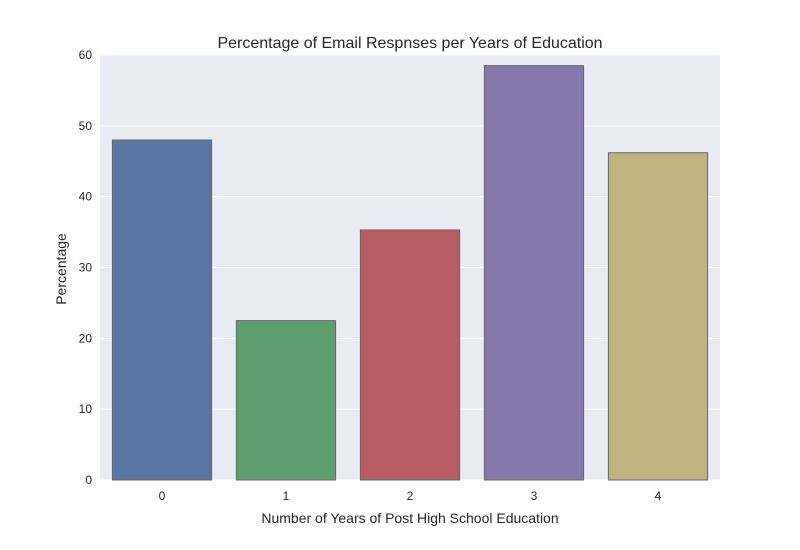 This screenshot has width=800, height=550. What do you see at coordinates (286, 496) in the screenshot?
I see `x-tick-label: 1` at bounding box center [286, 496].